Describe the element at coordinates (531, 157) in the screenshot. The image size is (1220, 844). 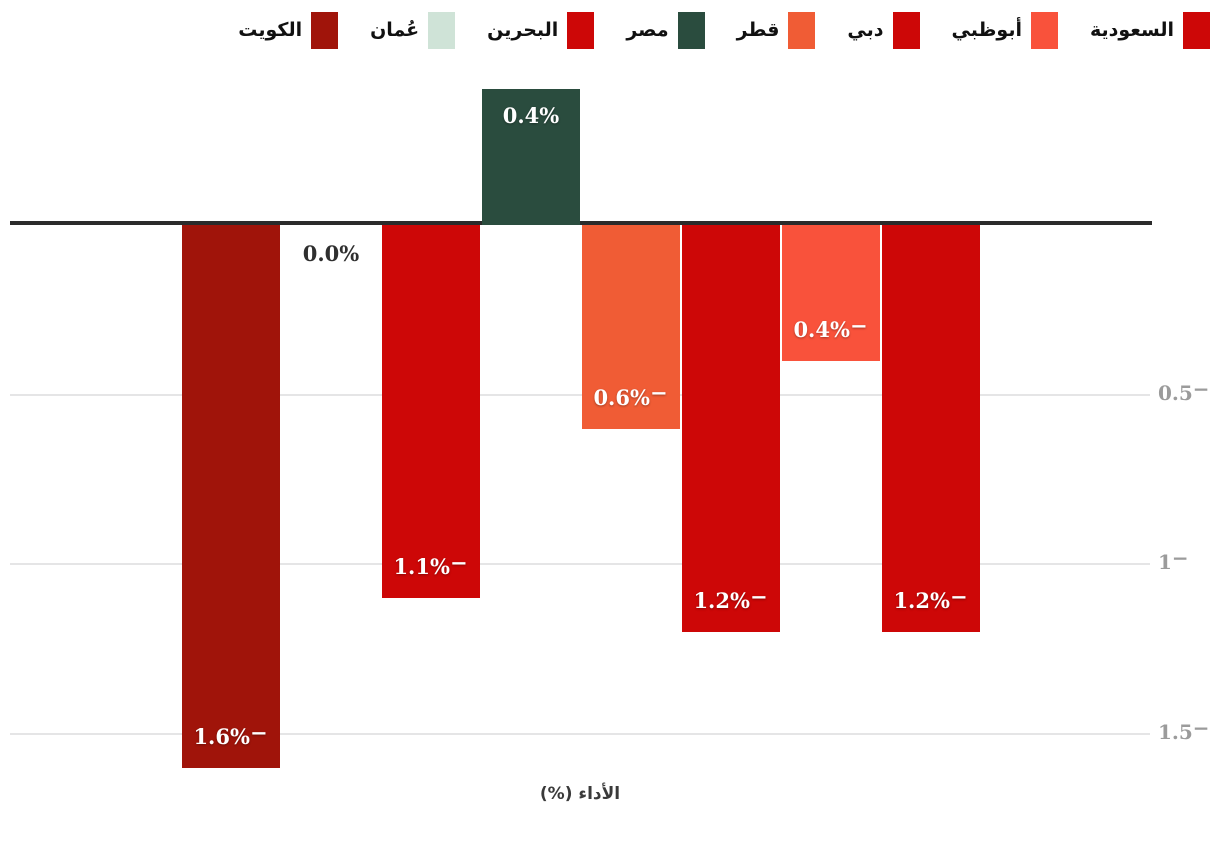
I see `bar-egypt` at that location.